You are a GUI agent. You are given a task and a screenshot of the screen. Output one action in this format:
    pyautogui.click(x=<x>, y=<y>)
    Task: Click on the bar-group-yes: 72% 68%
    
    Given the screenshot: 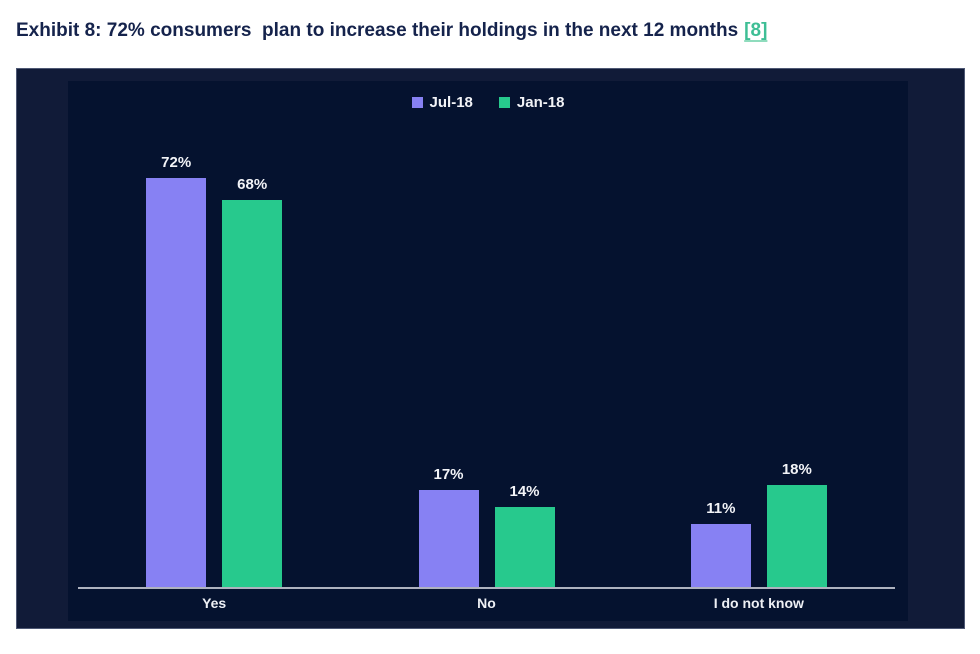 What is the action you would take?
    pyautogui.click(x=214, y=334)
    